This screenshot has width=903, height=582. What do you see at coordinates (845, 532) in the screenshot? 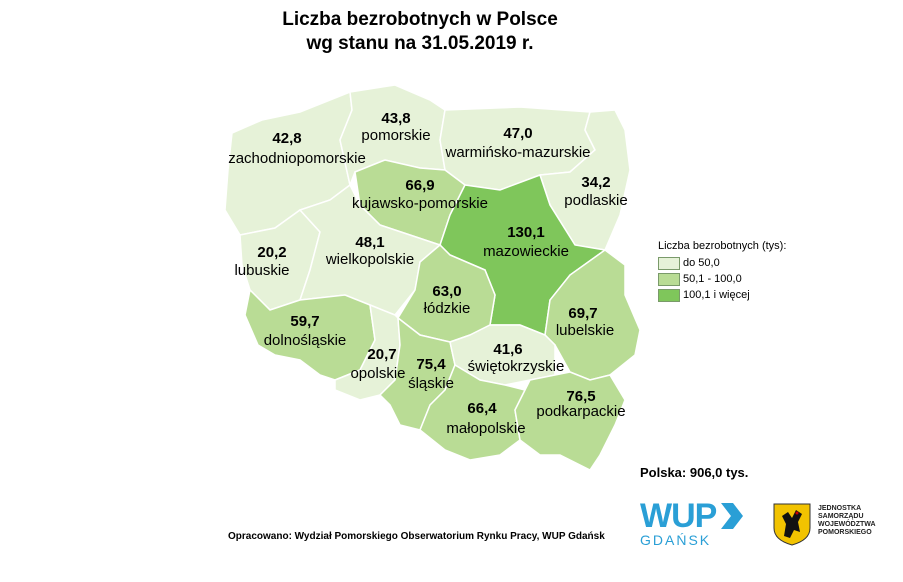
I see `crest-caption-line: POMORSKIEGO` at bounding box center [845, 532].